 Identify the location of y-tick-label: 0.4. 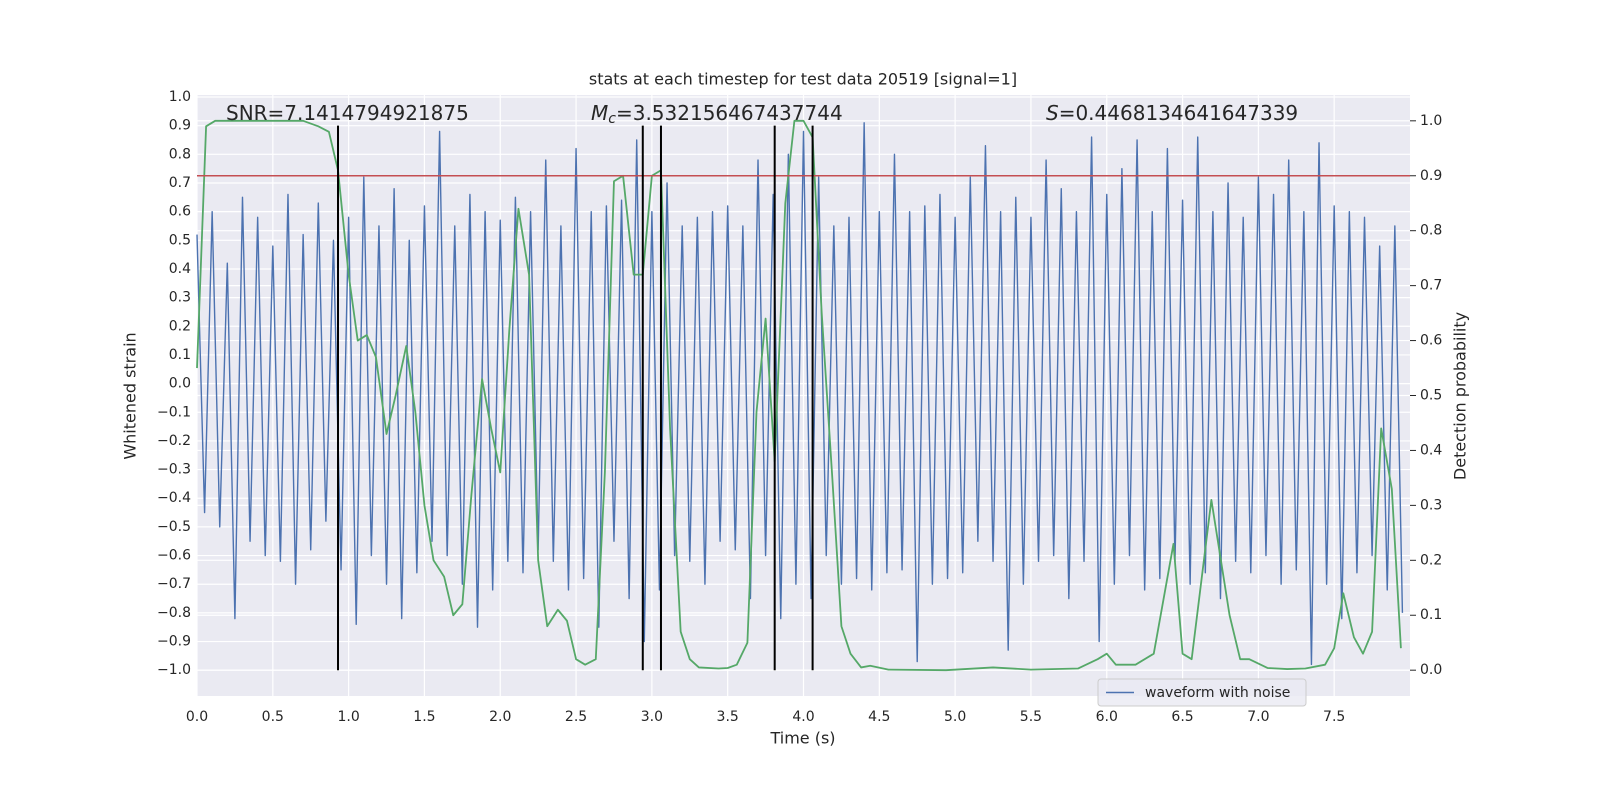
(180, 269).